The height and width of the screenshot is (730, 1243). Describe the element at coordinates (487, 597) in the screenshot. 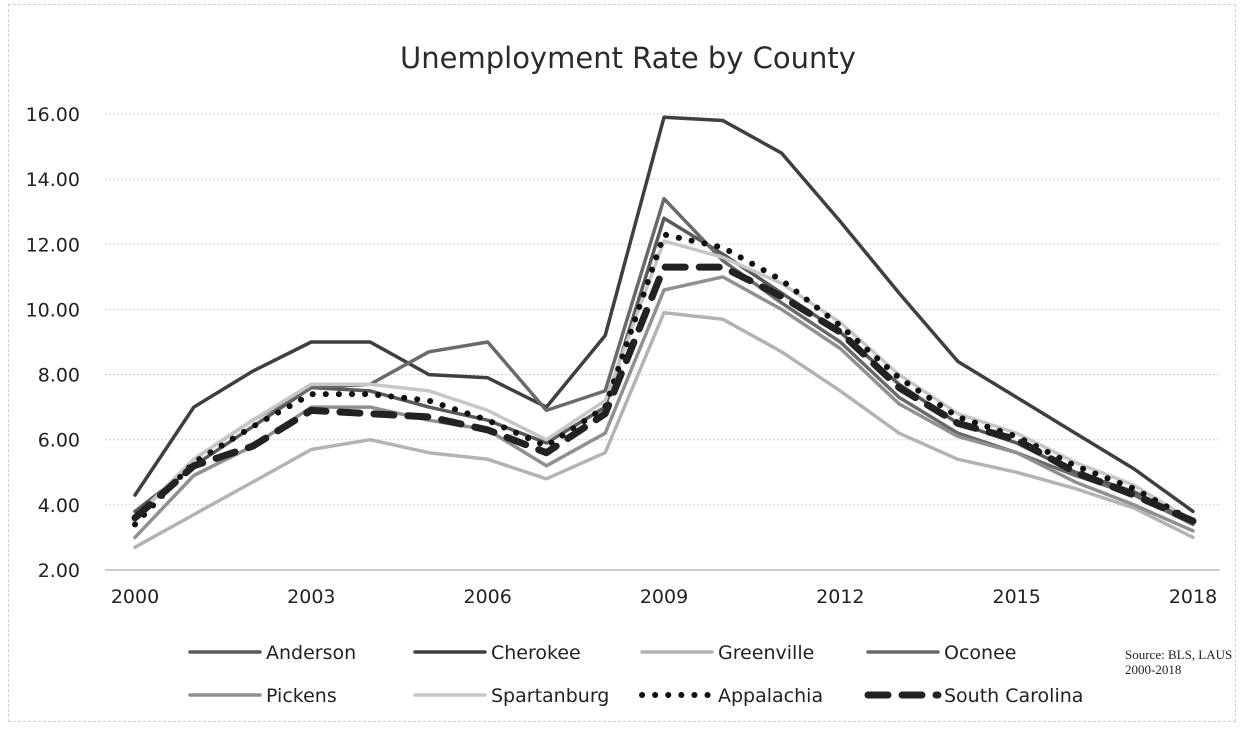

I see `x-tick-label: 2006` at that location.